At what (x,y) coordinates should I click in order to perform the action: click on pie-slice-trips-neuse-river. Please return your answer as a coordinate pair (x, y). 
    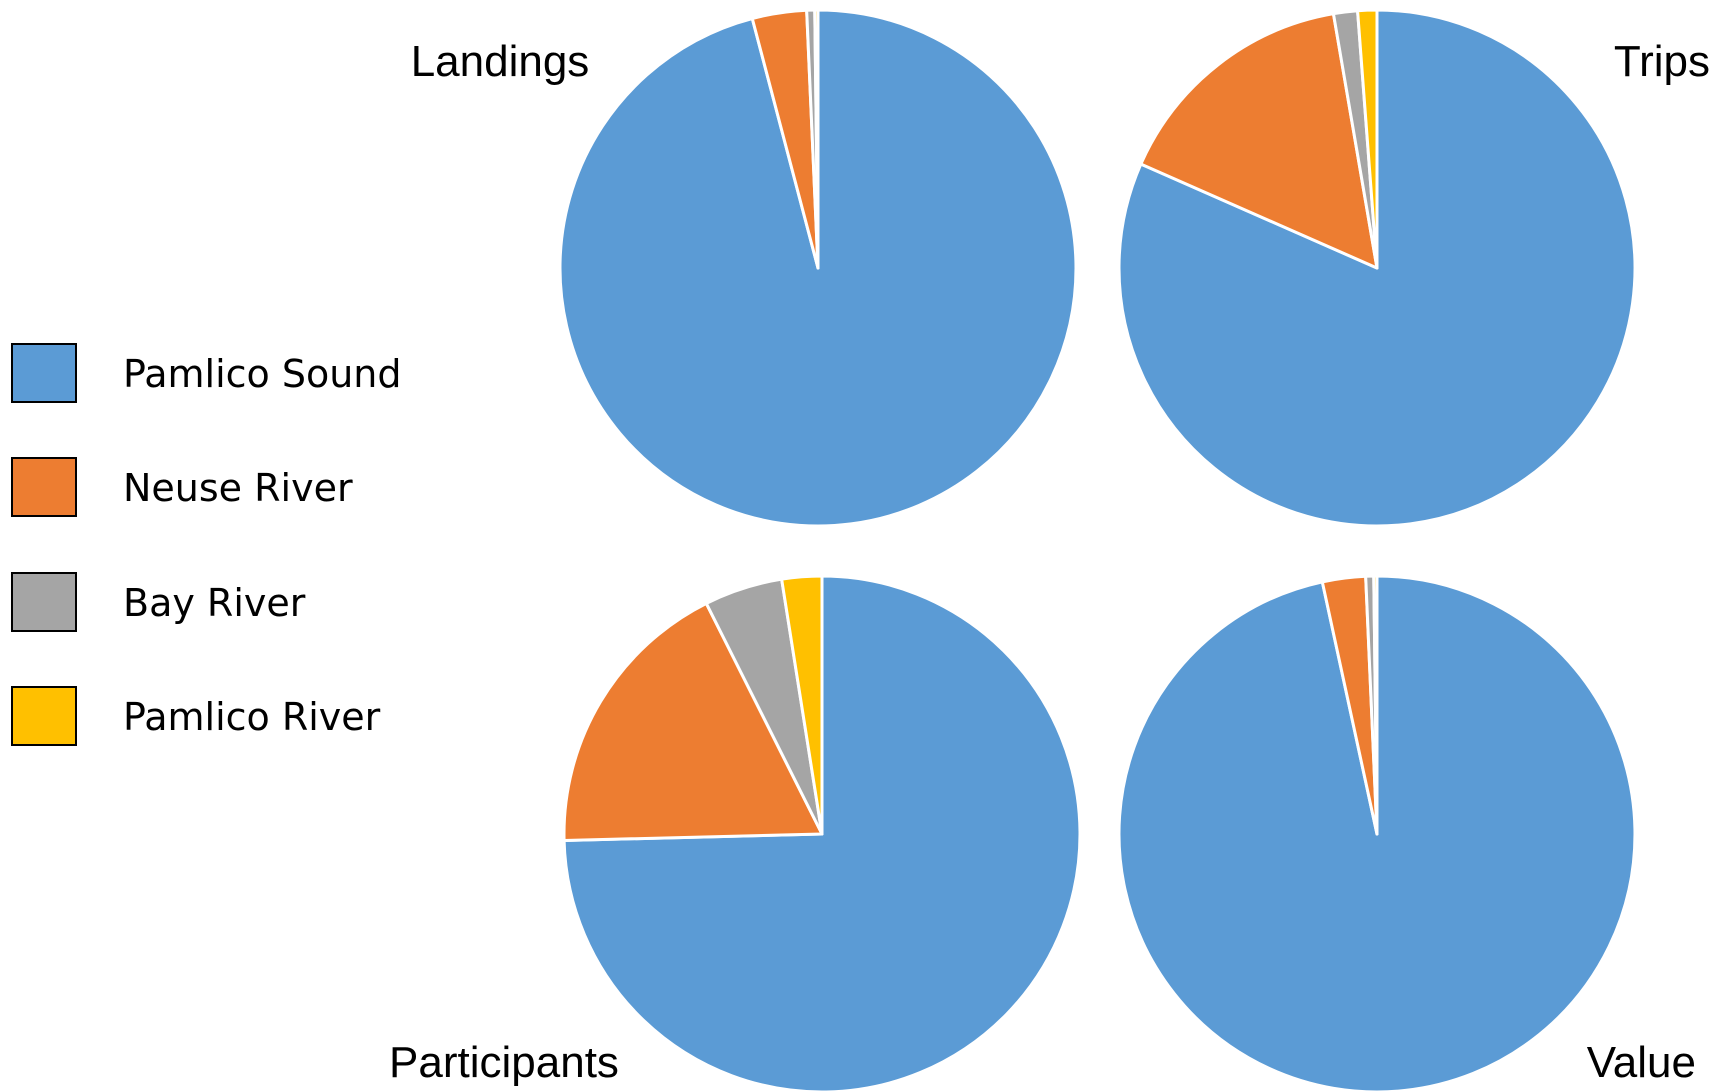
    Looking at the image, I should click on (1259, 141).